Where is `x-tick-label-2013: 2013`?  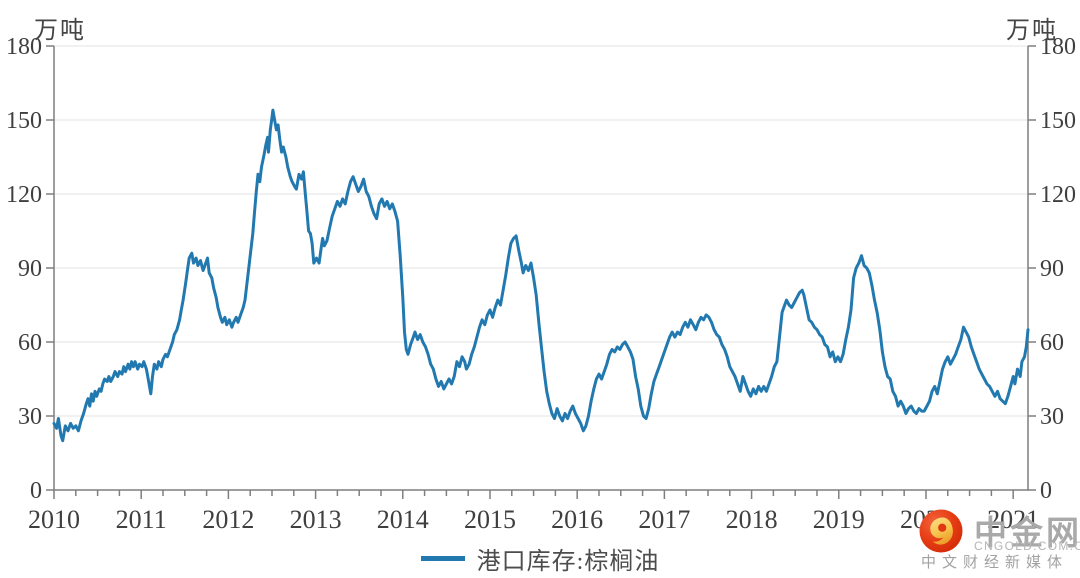
x-tick-label-2013: 2013 is located at coordinates (316, 519).